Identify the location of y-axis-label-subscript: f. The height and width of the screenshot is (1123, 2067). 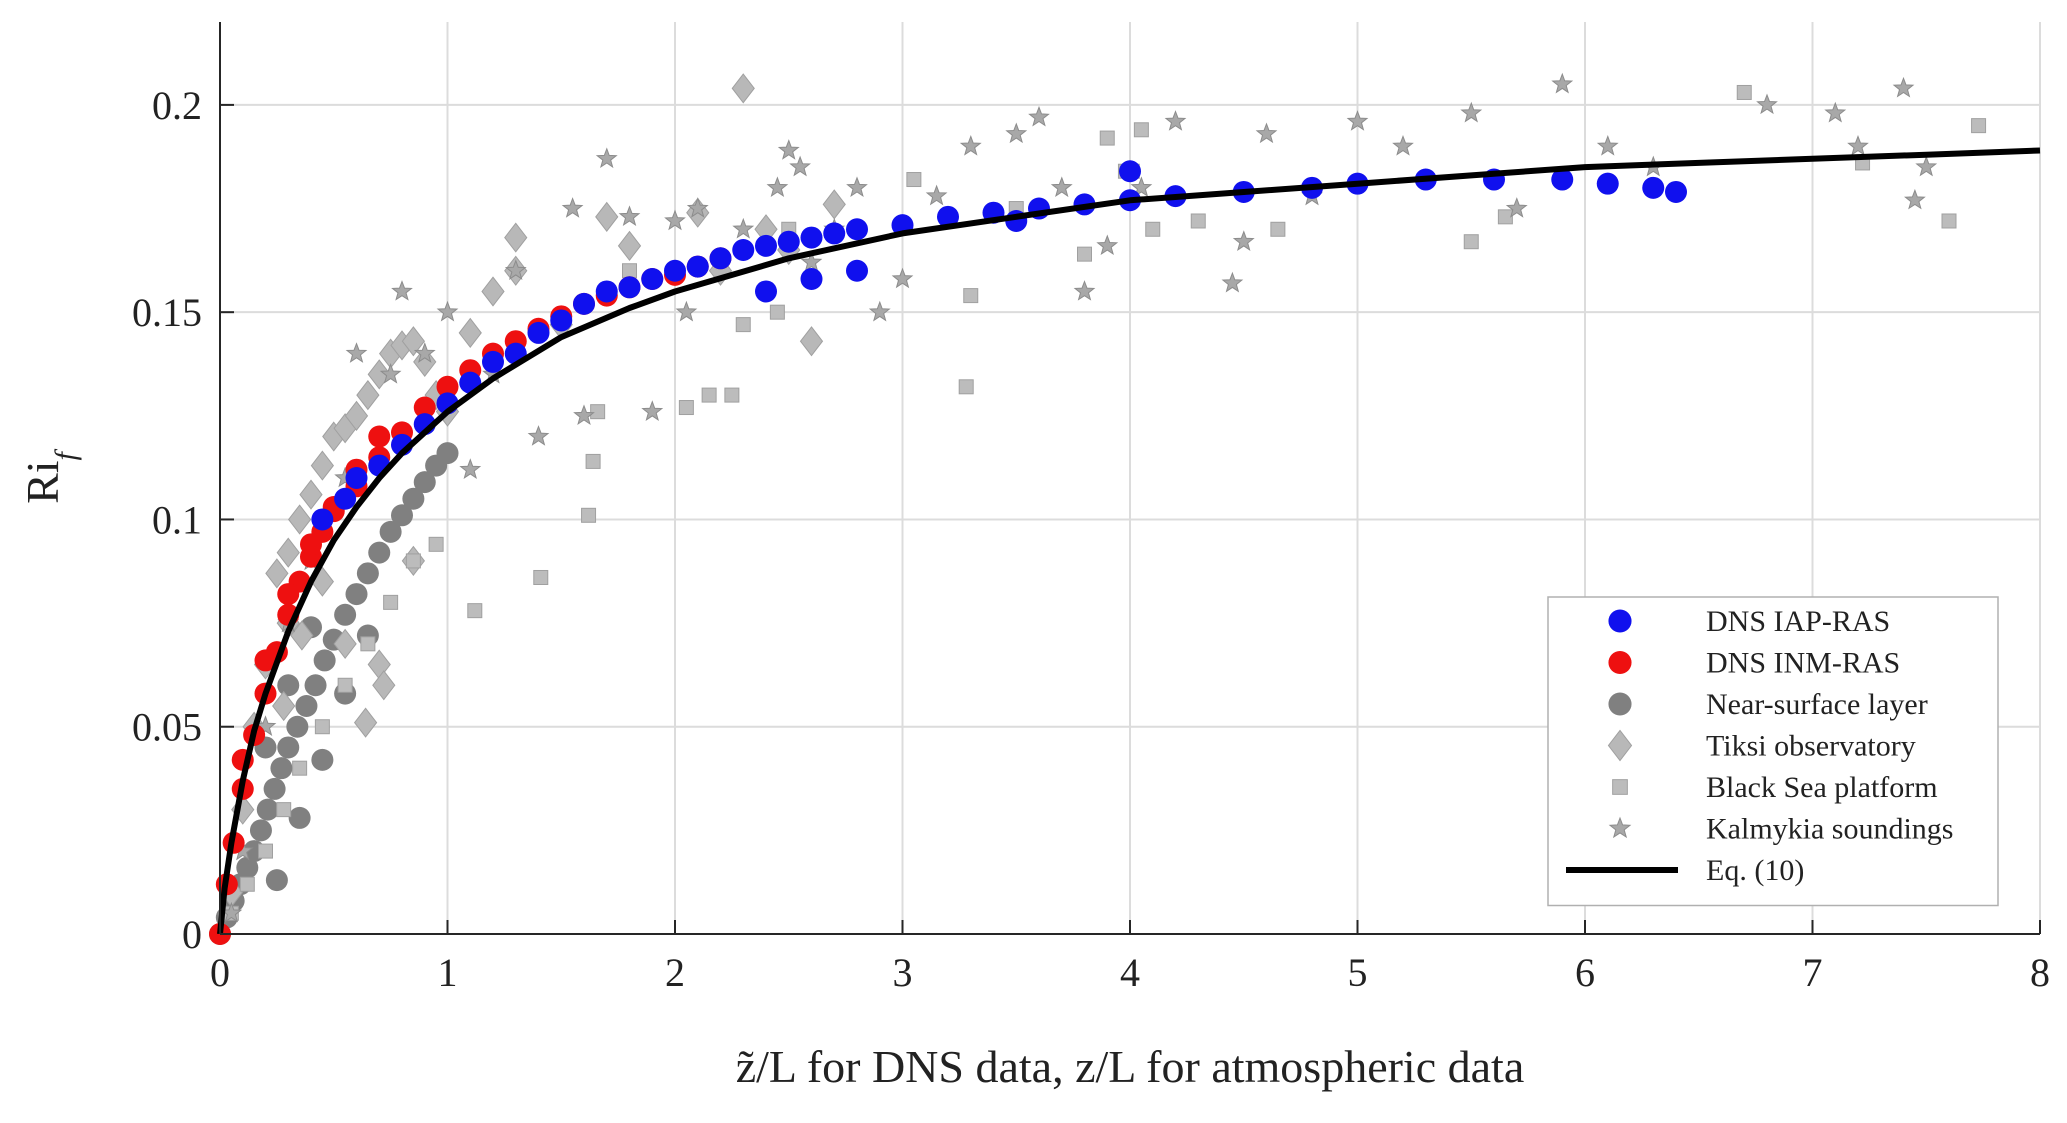
(65, 454).